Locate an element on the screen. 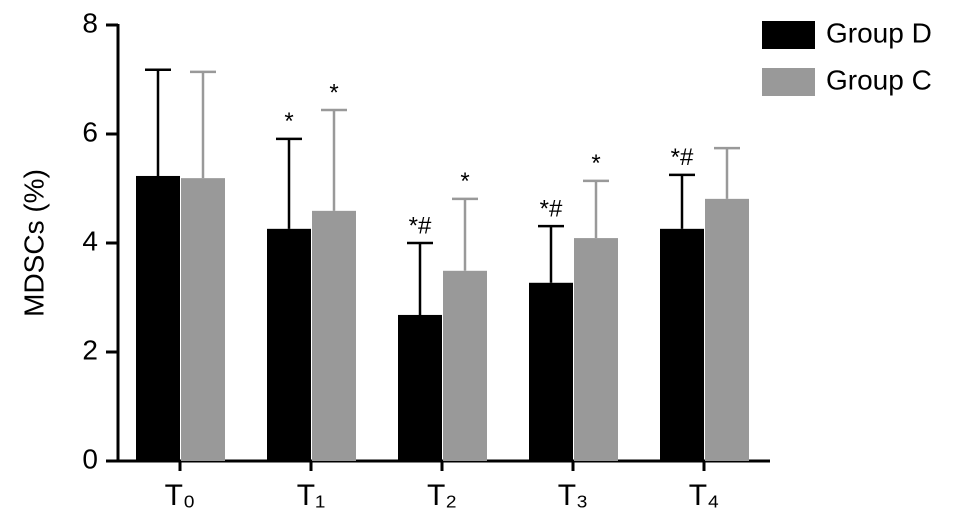 This screenshot has height=532, width=969. x-tick-label: T₀ is located at coordinates (180, 495).